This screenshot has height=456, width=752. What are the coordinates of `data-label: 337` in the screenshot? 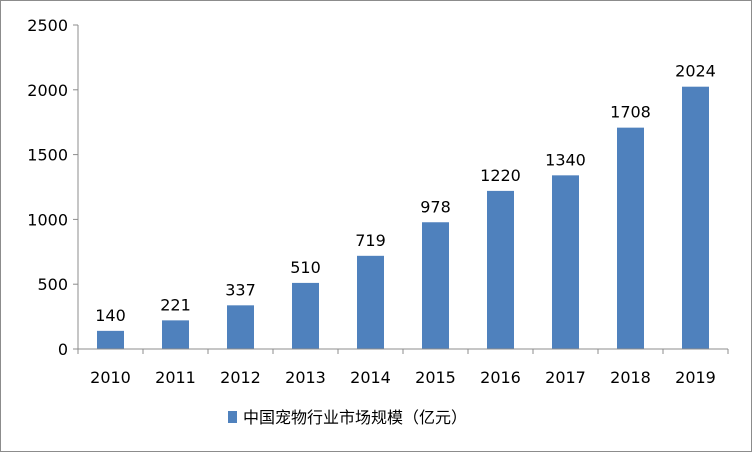 It's located at (240, 289).